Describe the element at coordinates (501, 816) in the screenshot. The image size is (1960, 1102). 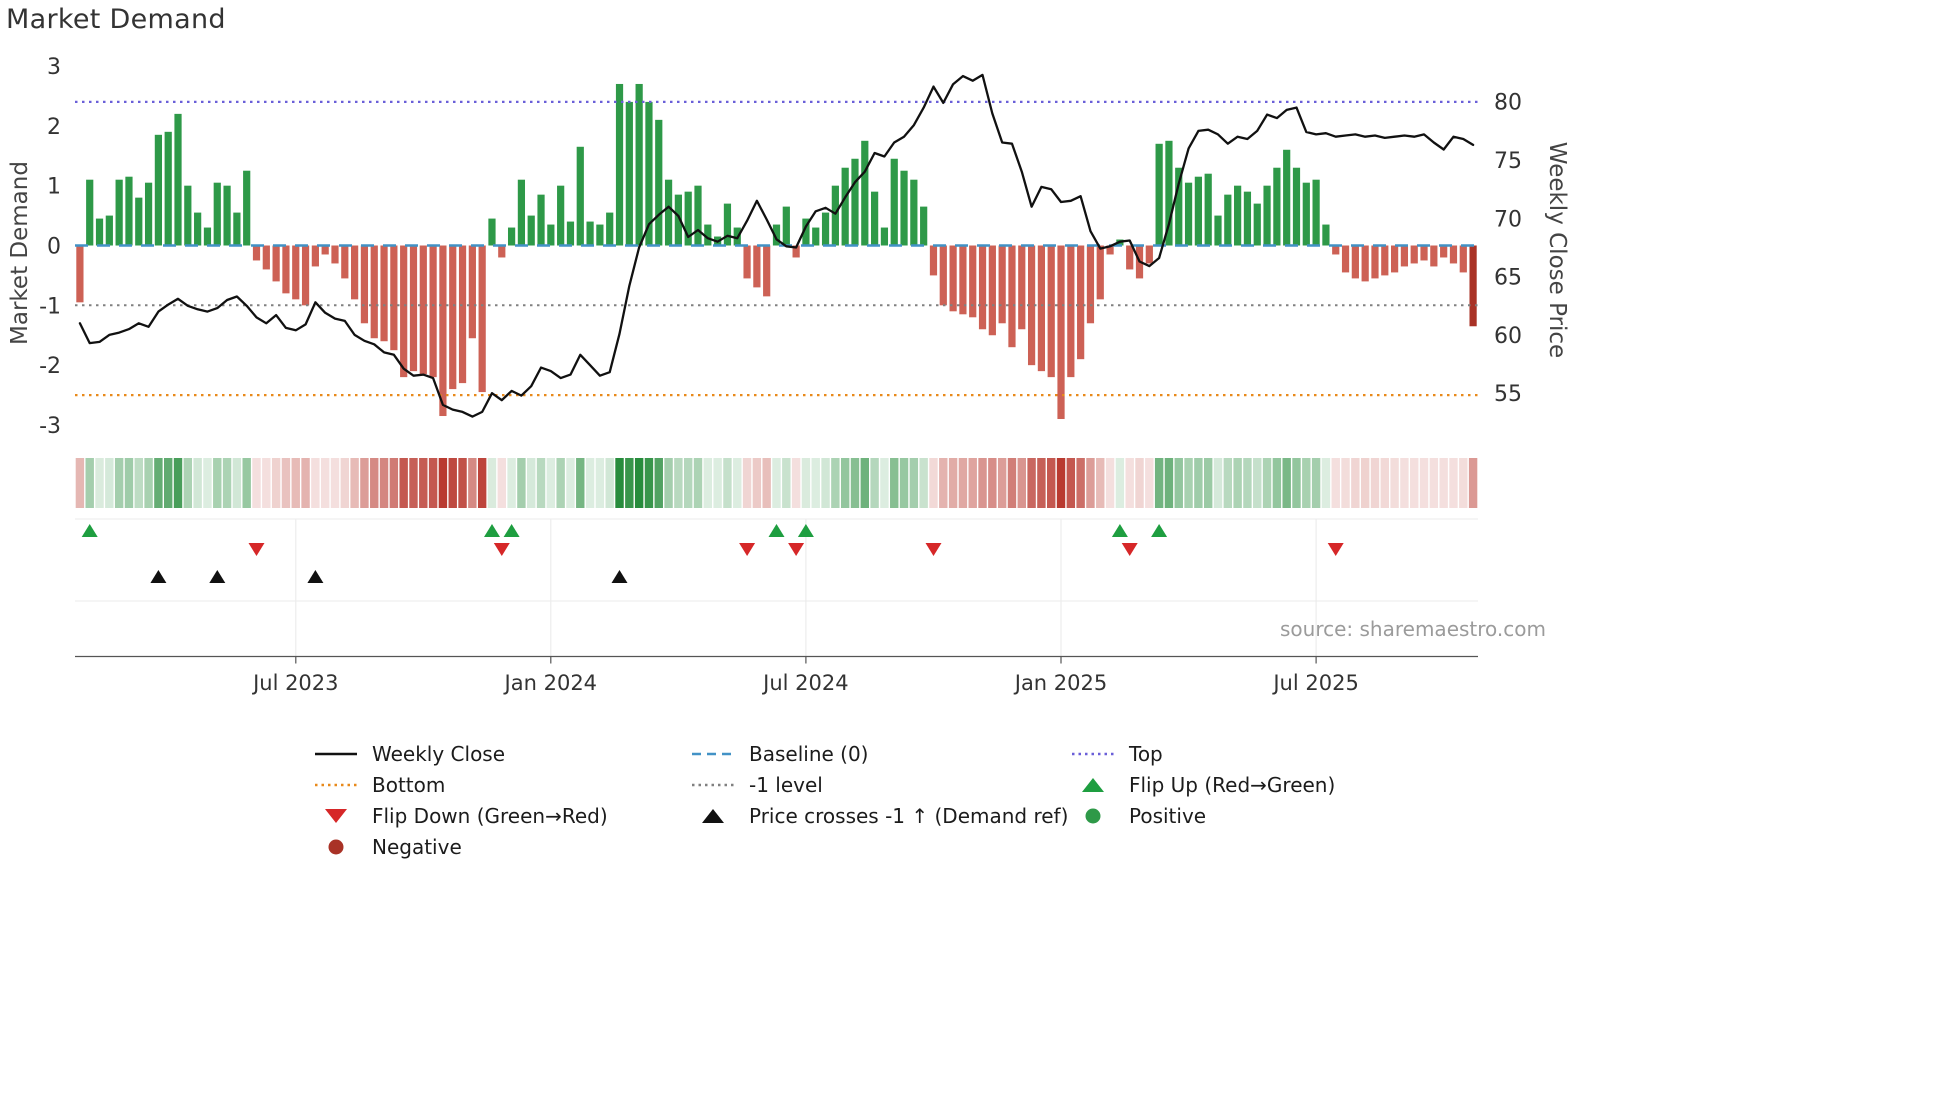
I see `legend-item-flip-down: Flip Down (Green→Red)` at that location.